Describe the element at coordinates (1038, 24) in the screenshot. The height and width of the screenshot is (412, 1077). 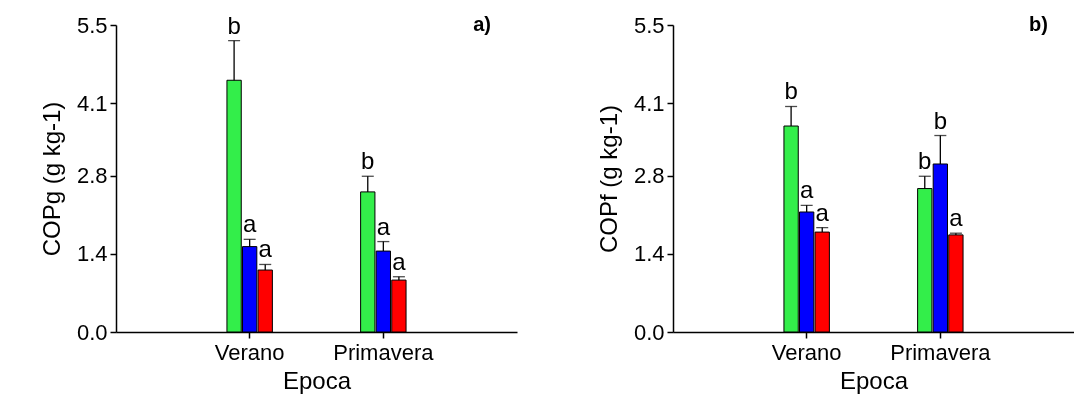
I see `annotation: b)` at that location.